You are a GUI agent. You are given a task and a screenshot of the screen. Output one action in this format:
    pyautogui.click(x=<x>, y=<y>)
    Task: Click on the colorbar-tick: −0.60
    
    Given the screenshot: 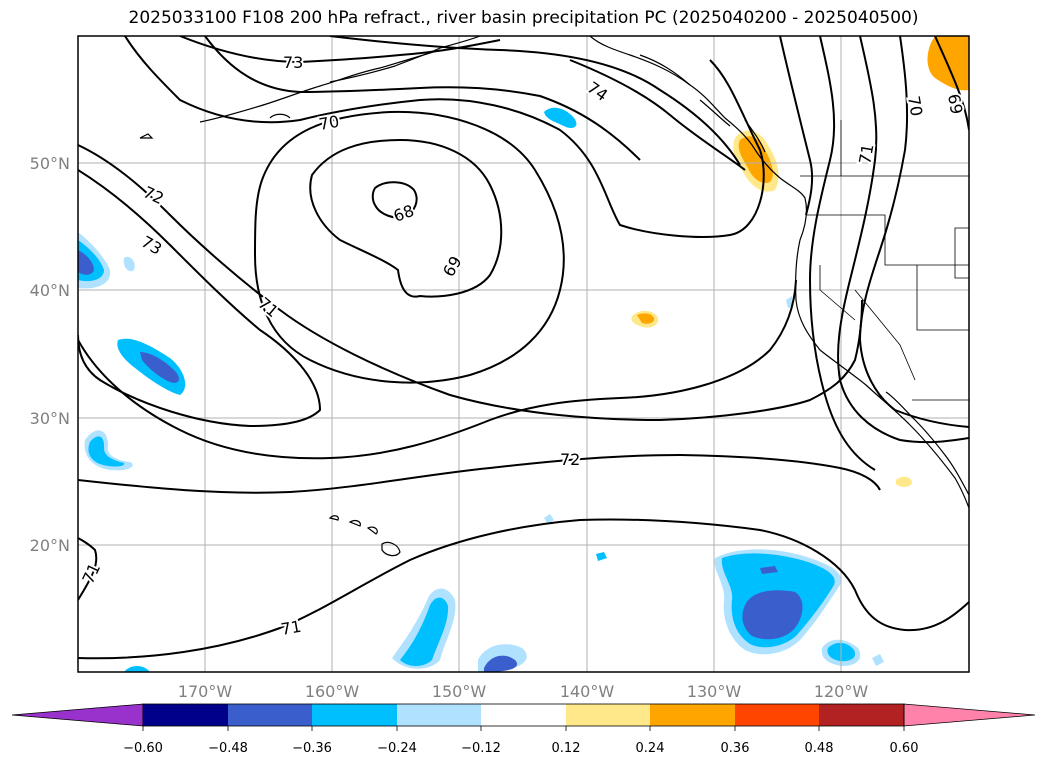 What is the action you would take?
    pyautogui.click(x=143, y=748)
    